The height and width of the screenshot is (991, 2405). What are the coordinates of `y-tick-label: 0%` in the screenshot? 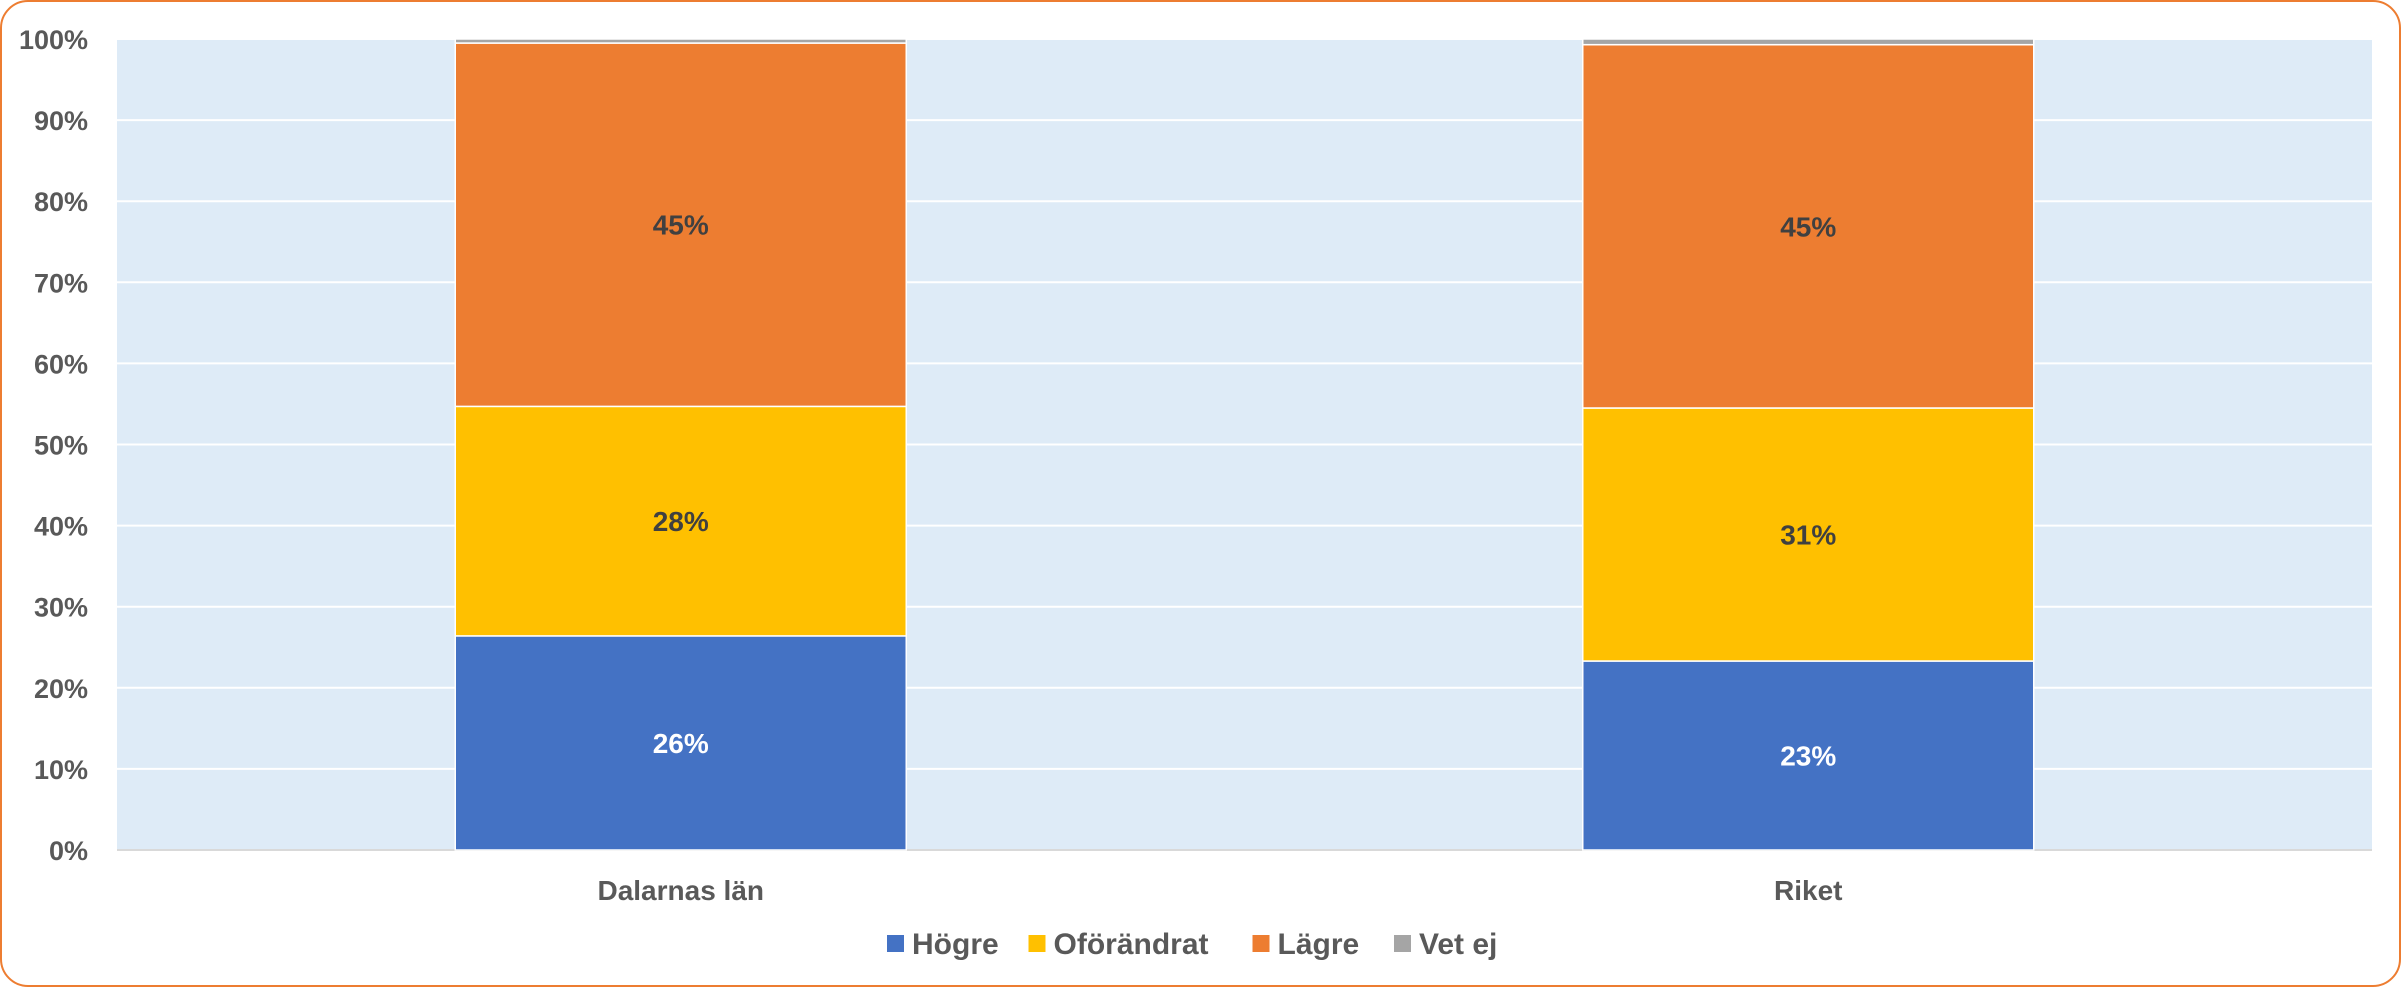 It's located at (68, 851).